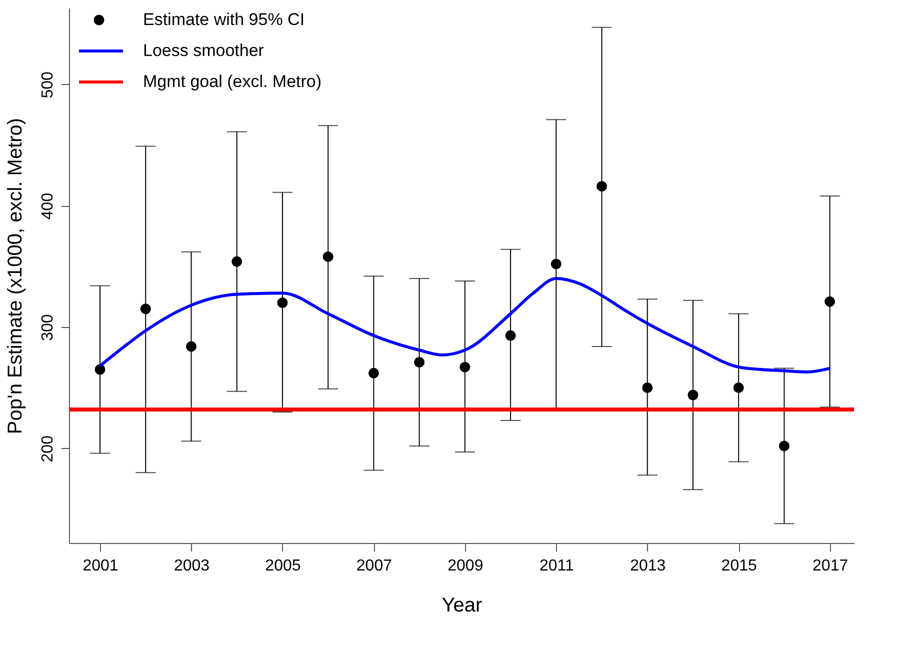 This screenshot has width=900, height=647. What do you see at coordinates (830, 566) in the screenshot?
I see `x-tick-label: 2017` at bounding box center [830, 566].